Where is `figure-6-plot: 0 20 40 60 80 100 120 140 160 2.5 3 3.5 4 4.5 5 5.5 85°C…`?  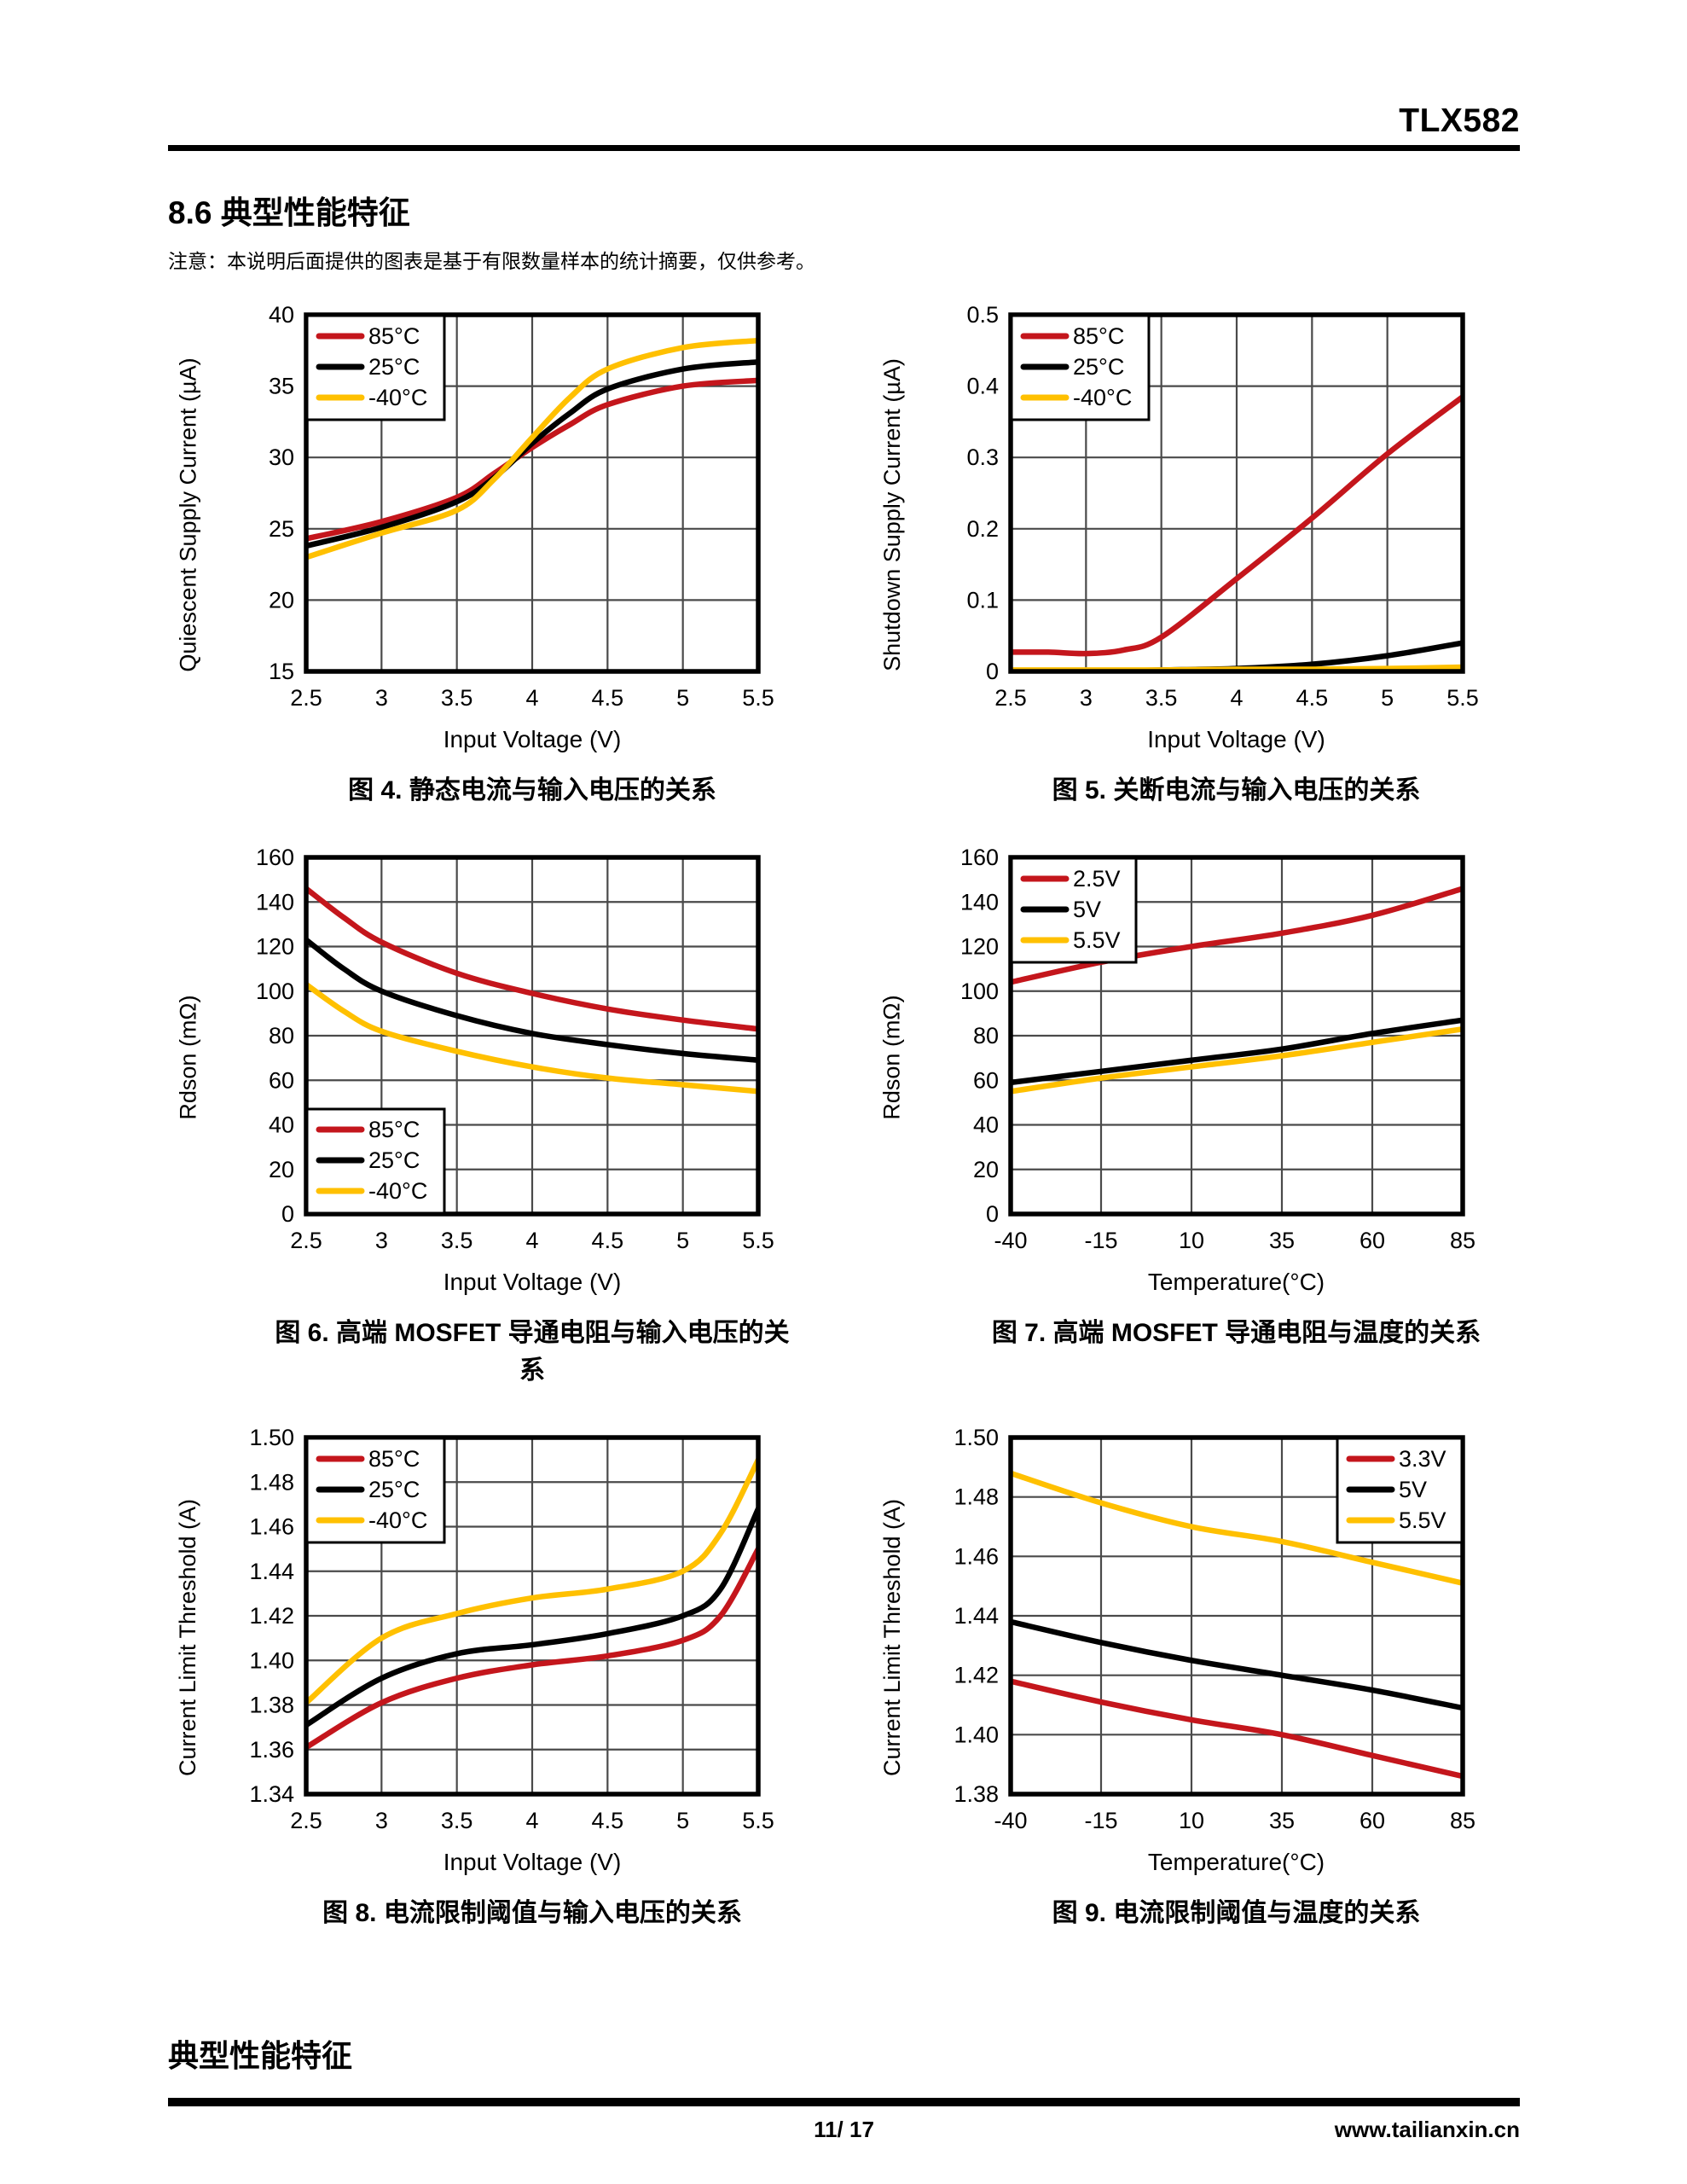
figure-6-plot: 0 20 40 60 80 100 120 140 160 2.5 3 3.5 4 4.5 5 5.5 85°C… is located at coordinates (515, 1050).